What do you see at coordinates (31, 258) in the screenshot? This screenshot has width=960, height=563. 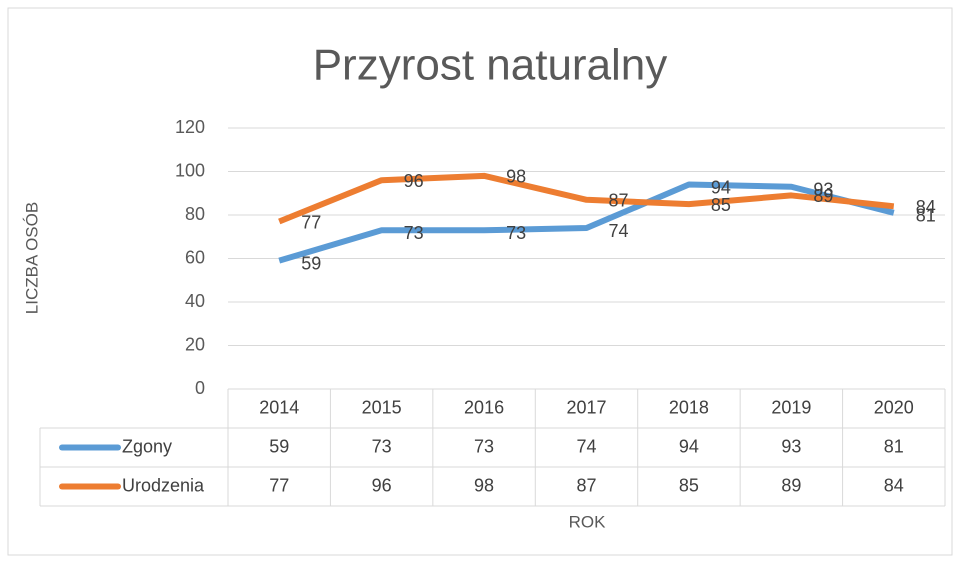 I see `y-axis-label: LICZBA OSÓB` at bounding box center [31, 258].